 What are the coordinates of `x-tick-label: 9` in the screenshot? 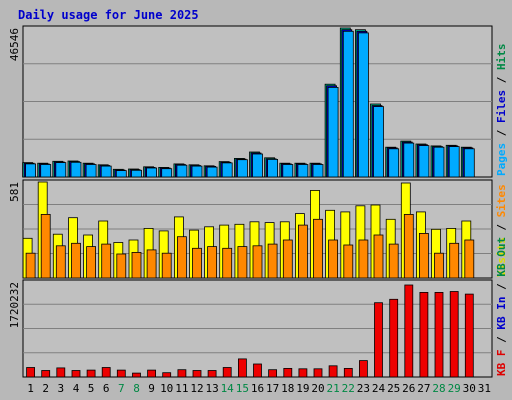 It's located at (151, 388).